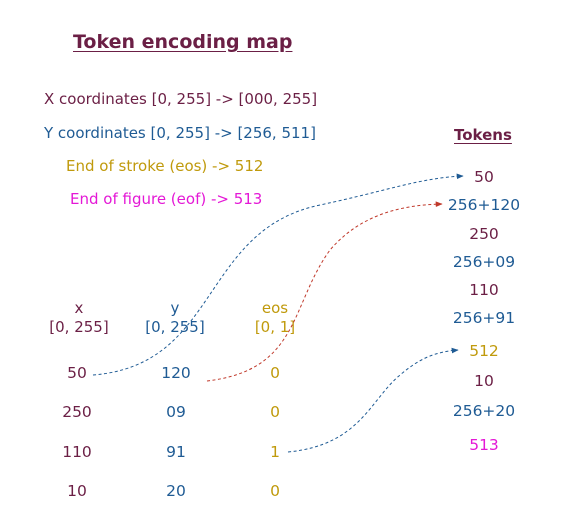 This screenshot has width=572, height=524. What do you see at coordinates (181, 99) in the screenshot?
I see `legend-x-coordinates: X coordinates [0, 255] -> [000, 255]` at bounding box center [181, 99].